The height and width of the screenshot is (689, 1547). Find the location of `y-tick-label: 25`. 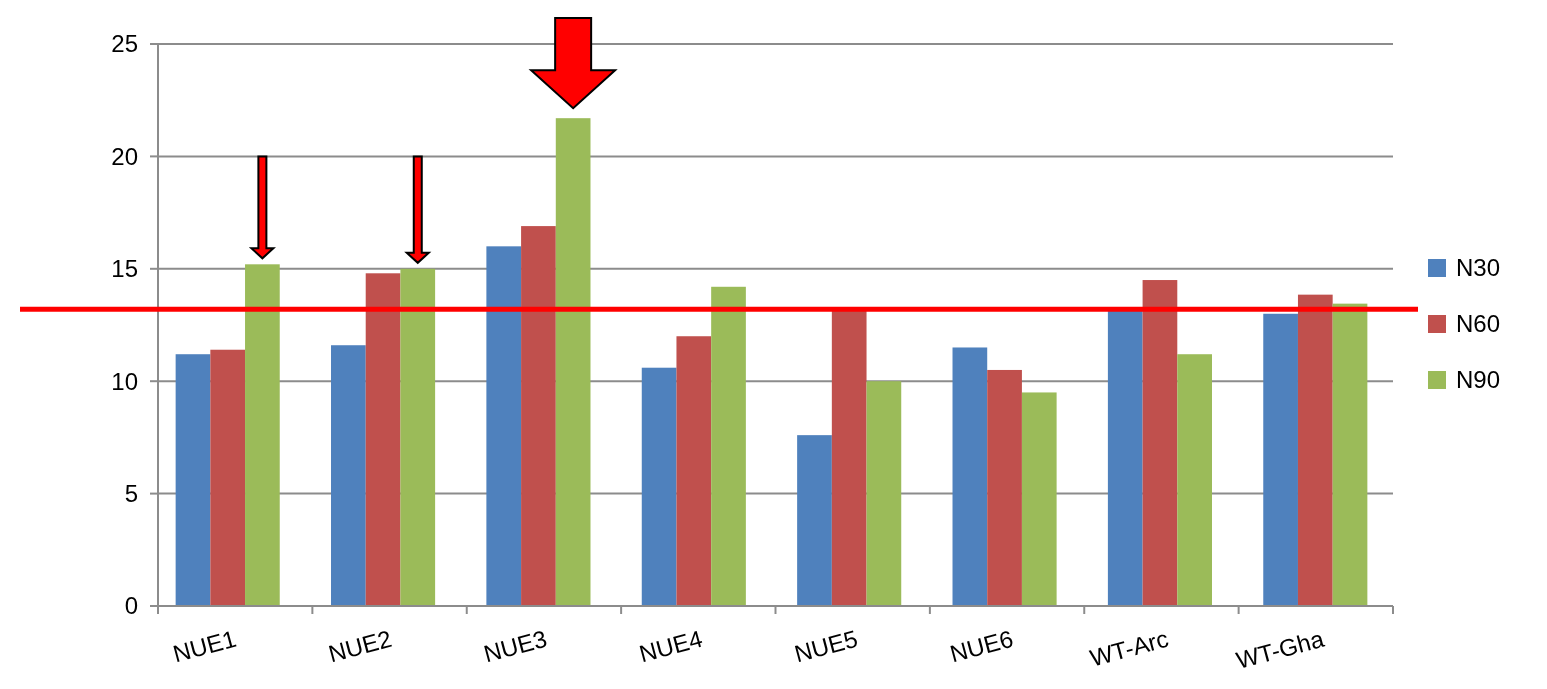

y-tick-label: 25 is located at coordinates (124, 44).